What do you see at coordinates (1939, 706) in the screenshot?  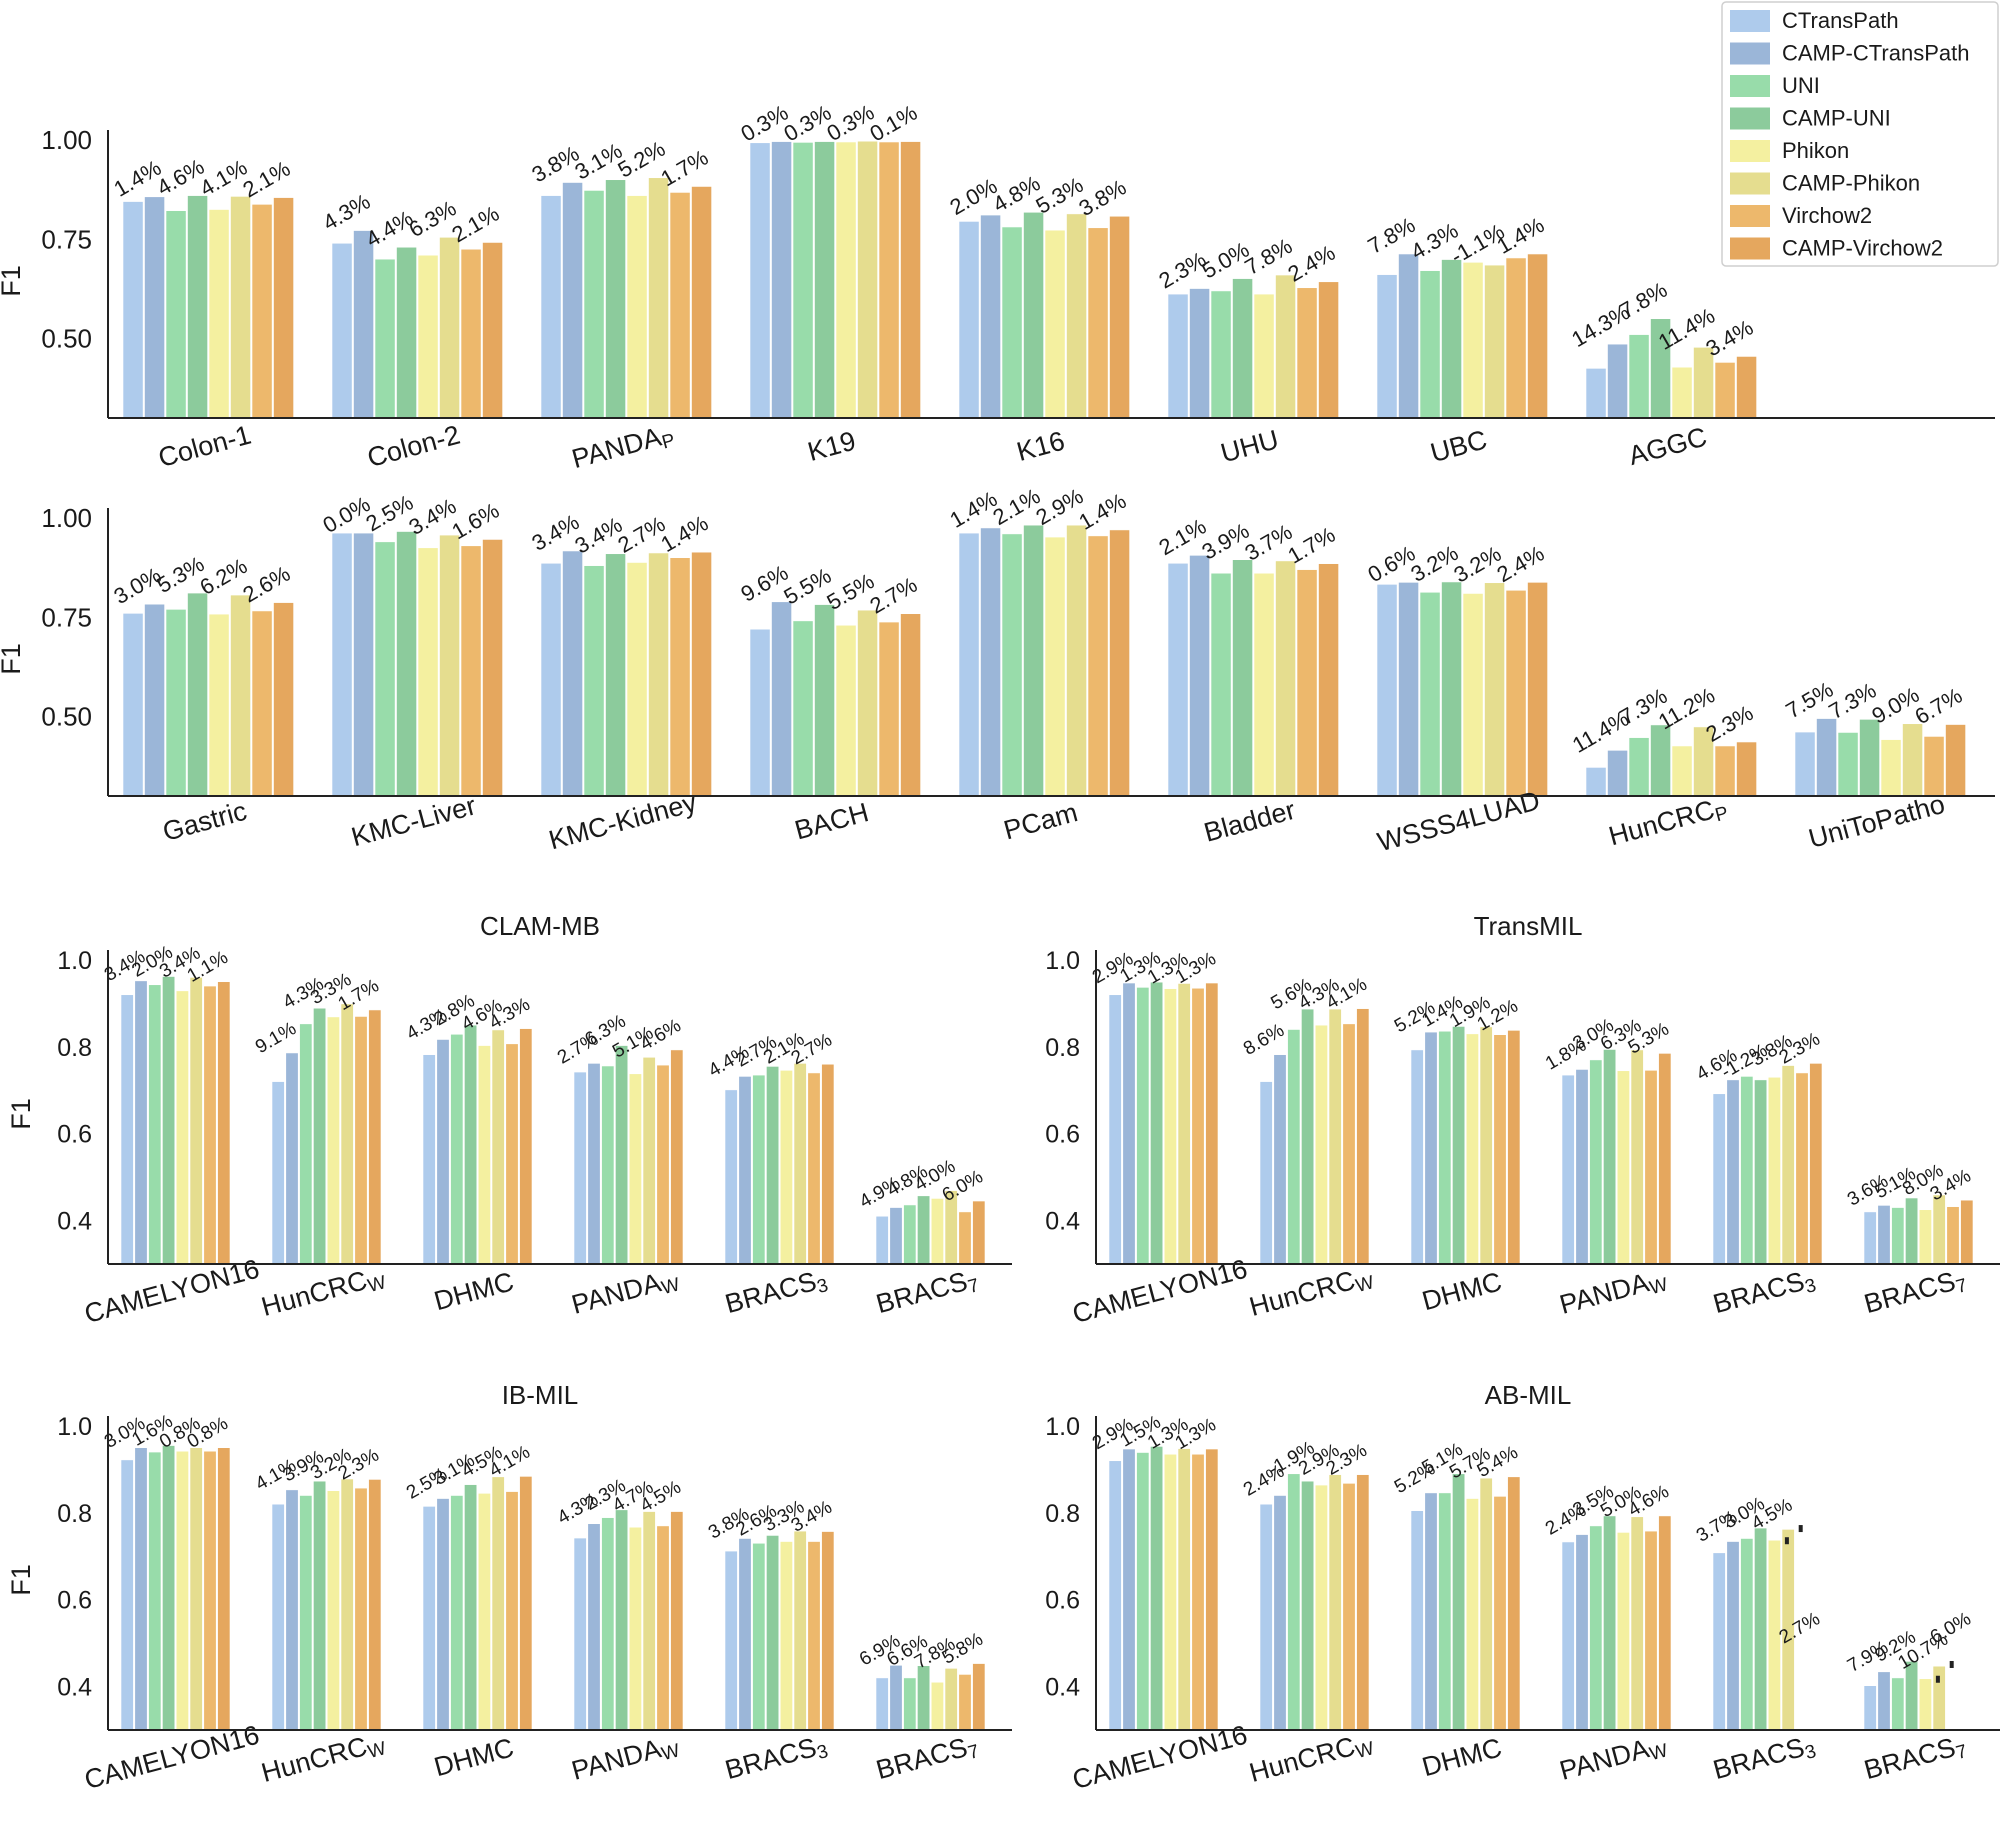 I see `improvement-label: 6.7%` at bounding box center [1939, 706].